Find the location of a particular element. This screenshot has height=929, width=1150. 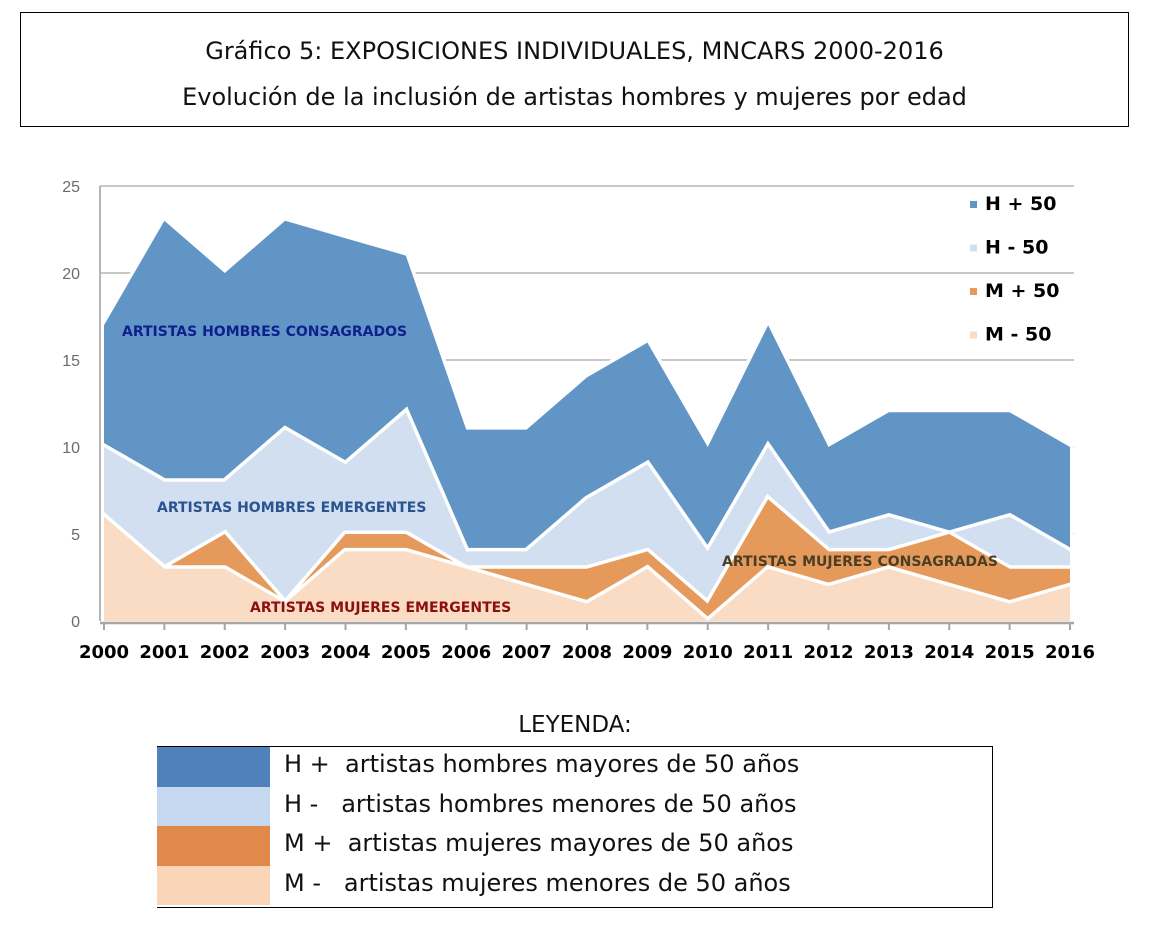

legend-text-h-minus: H - artistas hombres menores de 50 años is located at coordinates (540, 803).